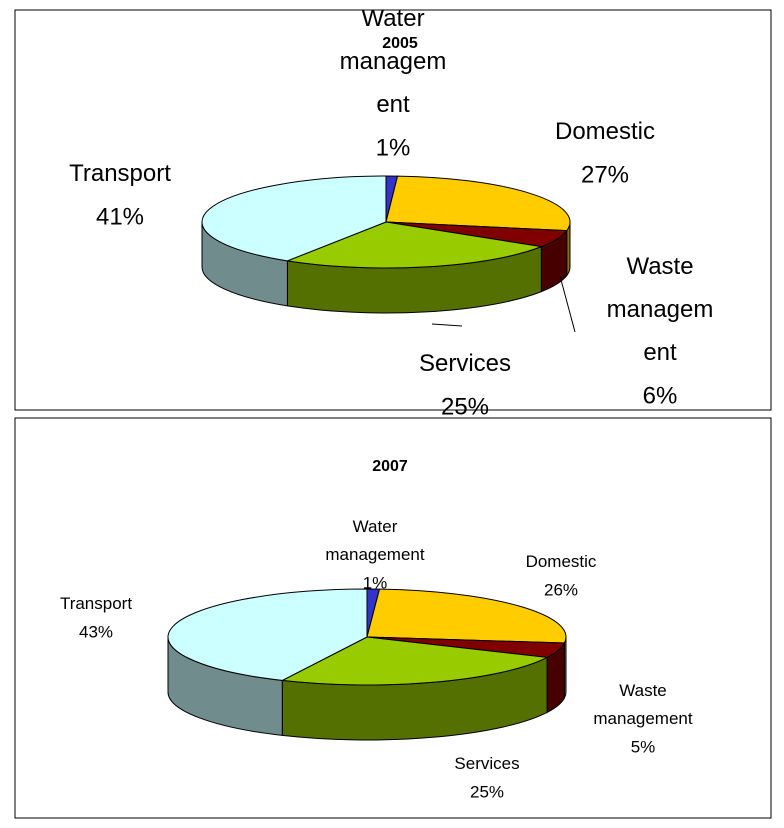 This screenshot has width=784, height=828. Describe the element at coordinates (400, 43) in the screenshot. I see `chart-title: 2005` at that location.